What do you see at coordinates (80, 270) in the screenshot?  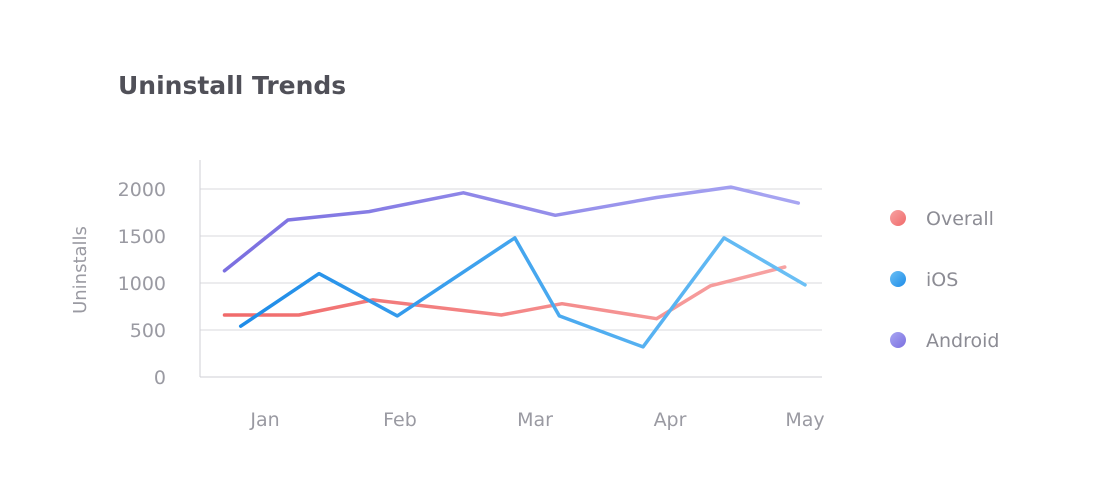 I see `y-axis-title: Uninstalls` at bounding box center [80, 270].